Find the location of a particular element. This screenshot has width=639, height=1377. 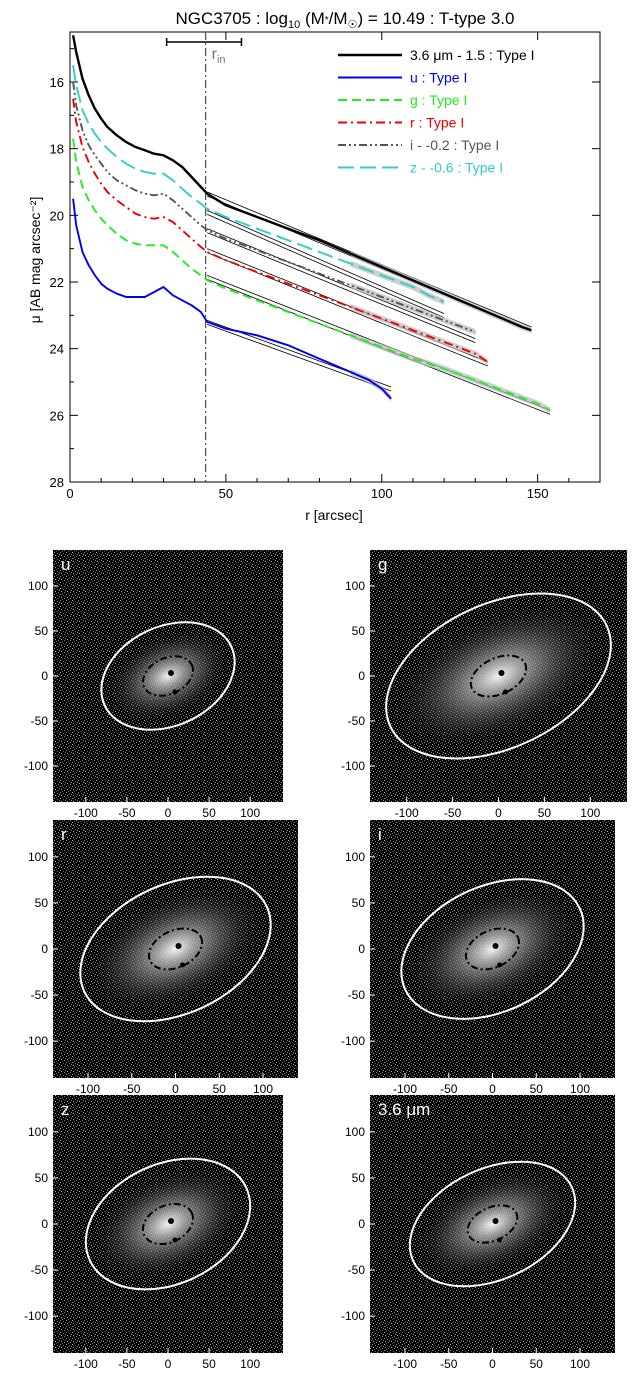

legend-label: 3.6 μm - 1.5 : Type I is located at coordinates (472, 55).